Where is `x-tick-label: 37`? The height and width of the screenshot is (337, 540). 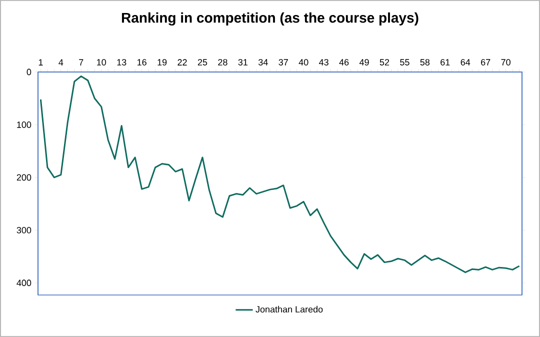 x-tick-label: 37 is located at coordinates (283, 62).